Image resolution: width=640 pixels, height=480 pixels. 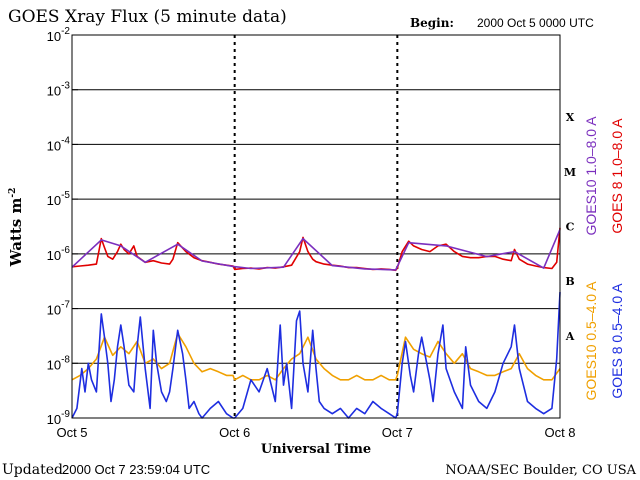 What do you see at coordinates (62, 226) in the screenshot?
I see `y-ticks: 10⁻² 10⁻³ 10⁻⁴ 10⁻⁵ 10⁻⁶ 10⁻⁷ 10⁻⁸ 10⁻⁹` at bounding box center [62, 226].